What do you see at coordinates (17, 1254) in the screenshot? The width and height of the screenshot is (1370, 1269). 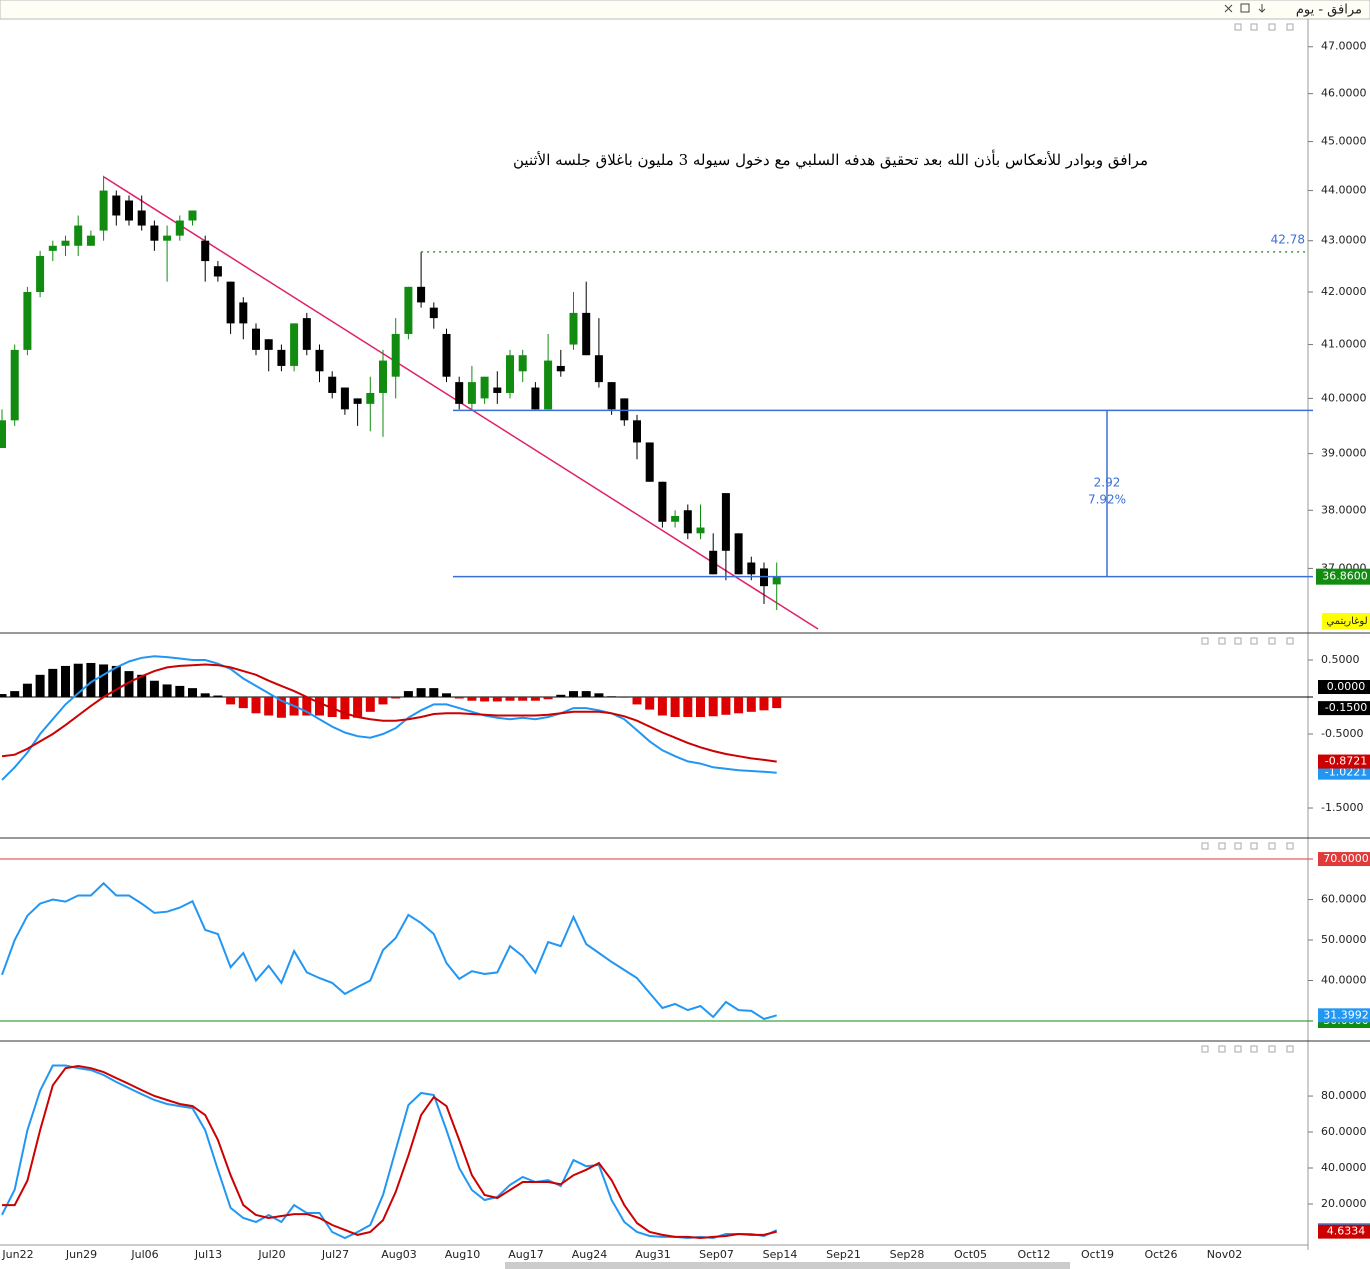 I see `x-tick-label: Jun22` at bounding box center [17, 1254].